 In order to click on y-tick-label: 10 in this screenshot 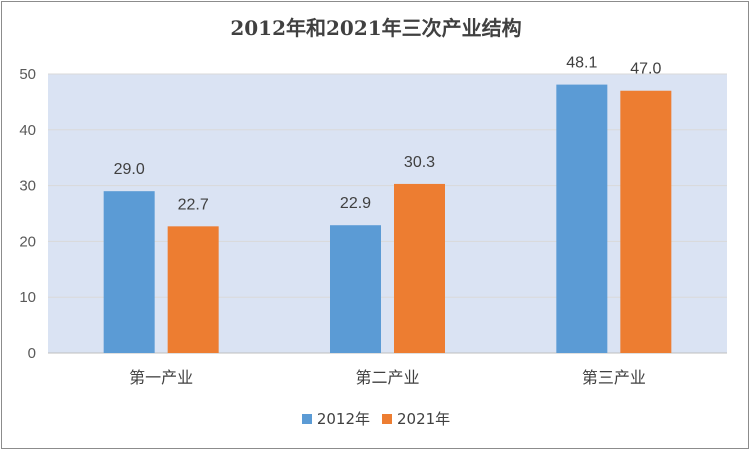, I will do `click(27, 297)`.